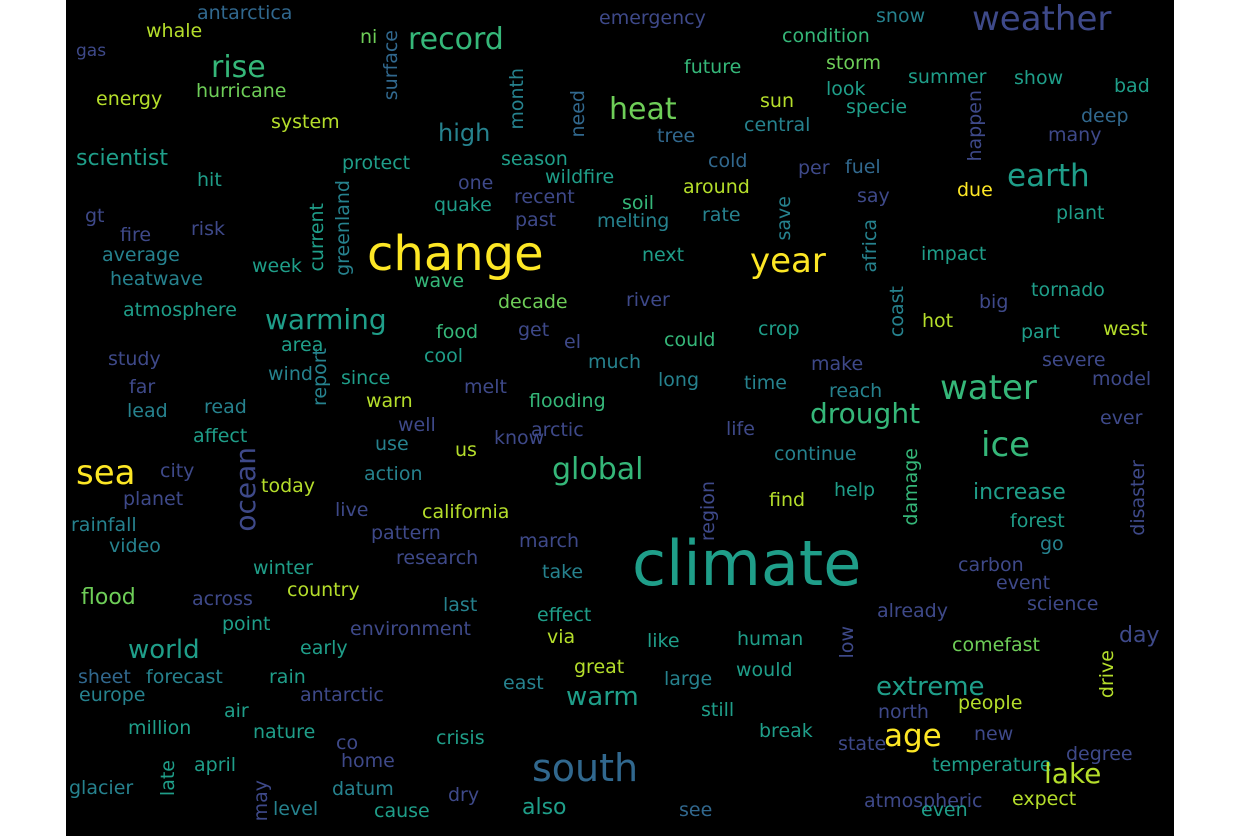 The image size is (1251, 836). I want to click on word-crisis: crisis, so click(460, 738).